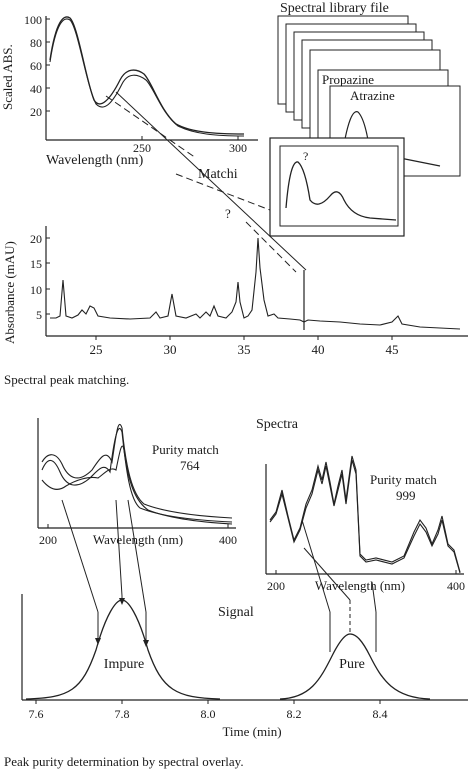 The image size is (474, 779). What do you see at coordinates (360, 585) in the screenshot?
I see `pure-panel-x-label: Wavelength (nm)` at bounding box center [360, 585].